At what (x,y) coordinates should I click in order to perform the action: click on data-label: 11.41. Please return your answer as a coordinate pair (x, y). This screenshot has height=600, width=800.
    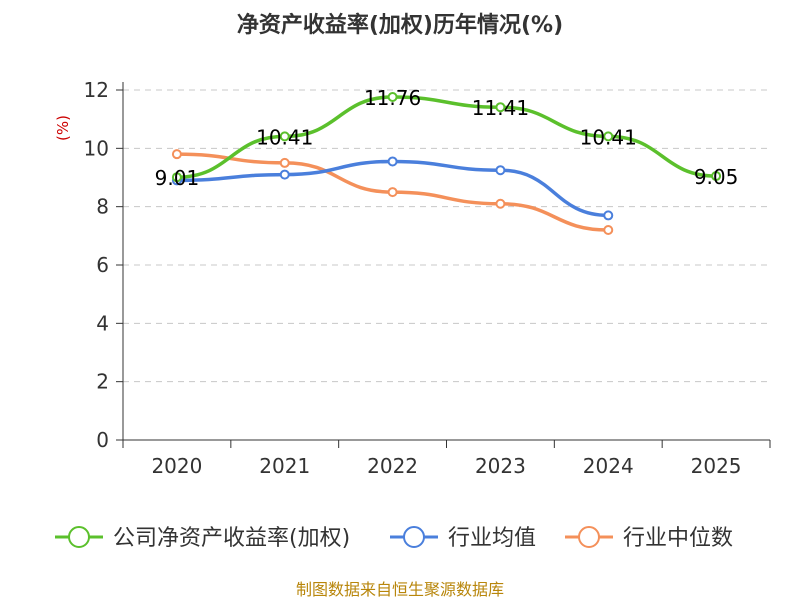
    Looking at the image, I should click on (500, 108).